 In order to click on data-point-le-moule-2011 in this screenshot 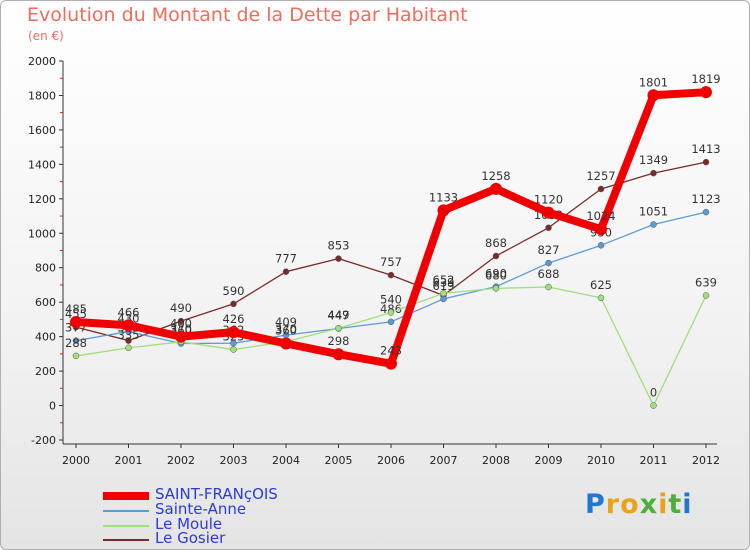, I will do `click(653, 405)`.